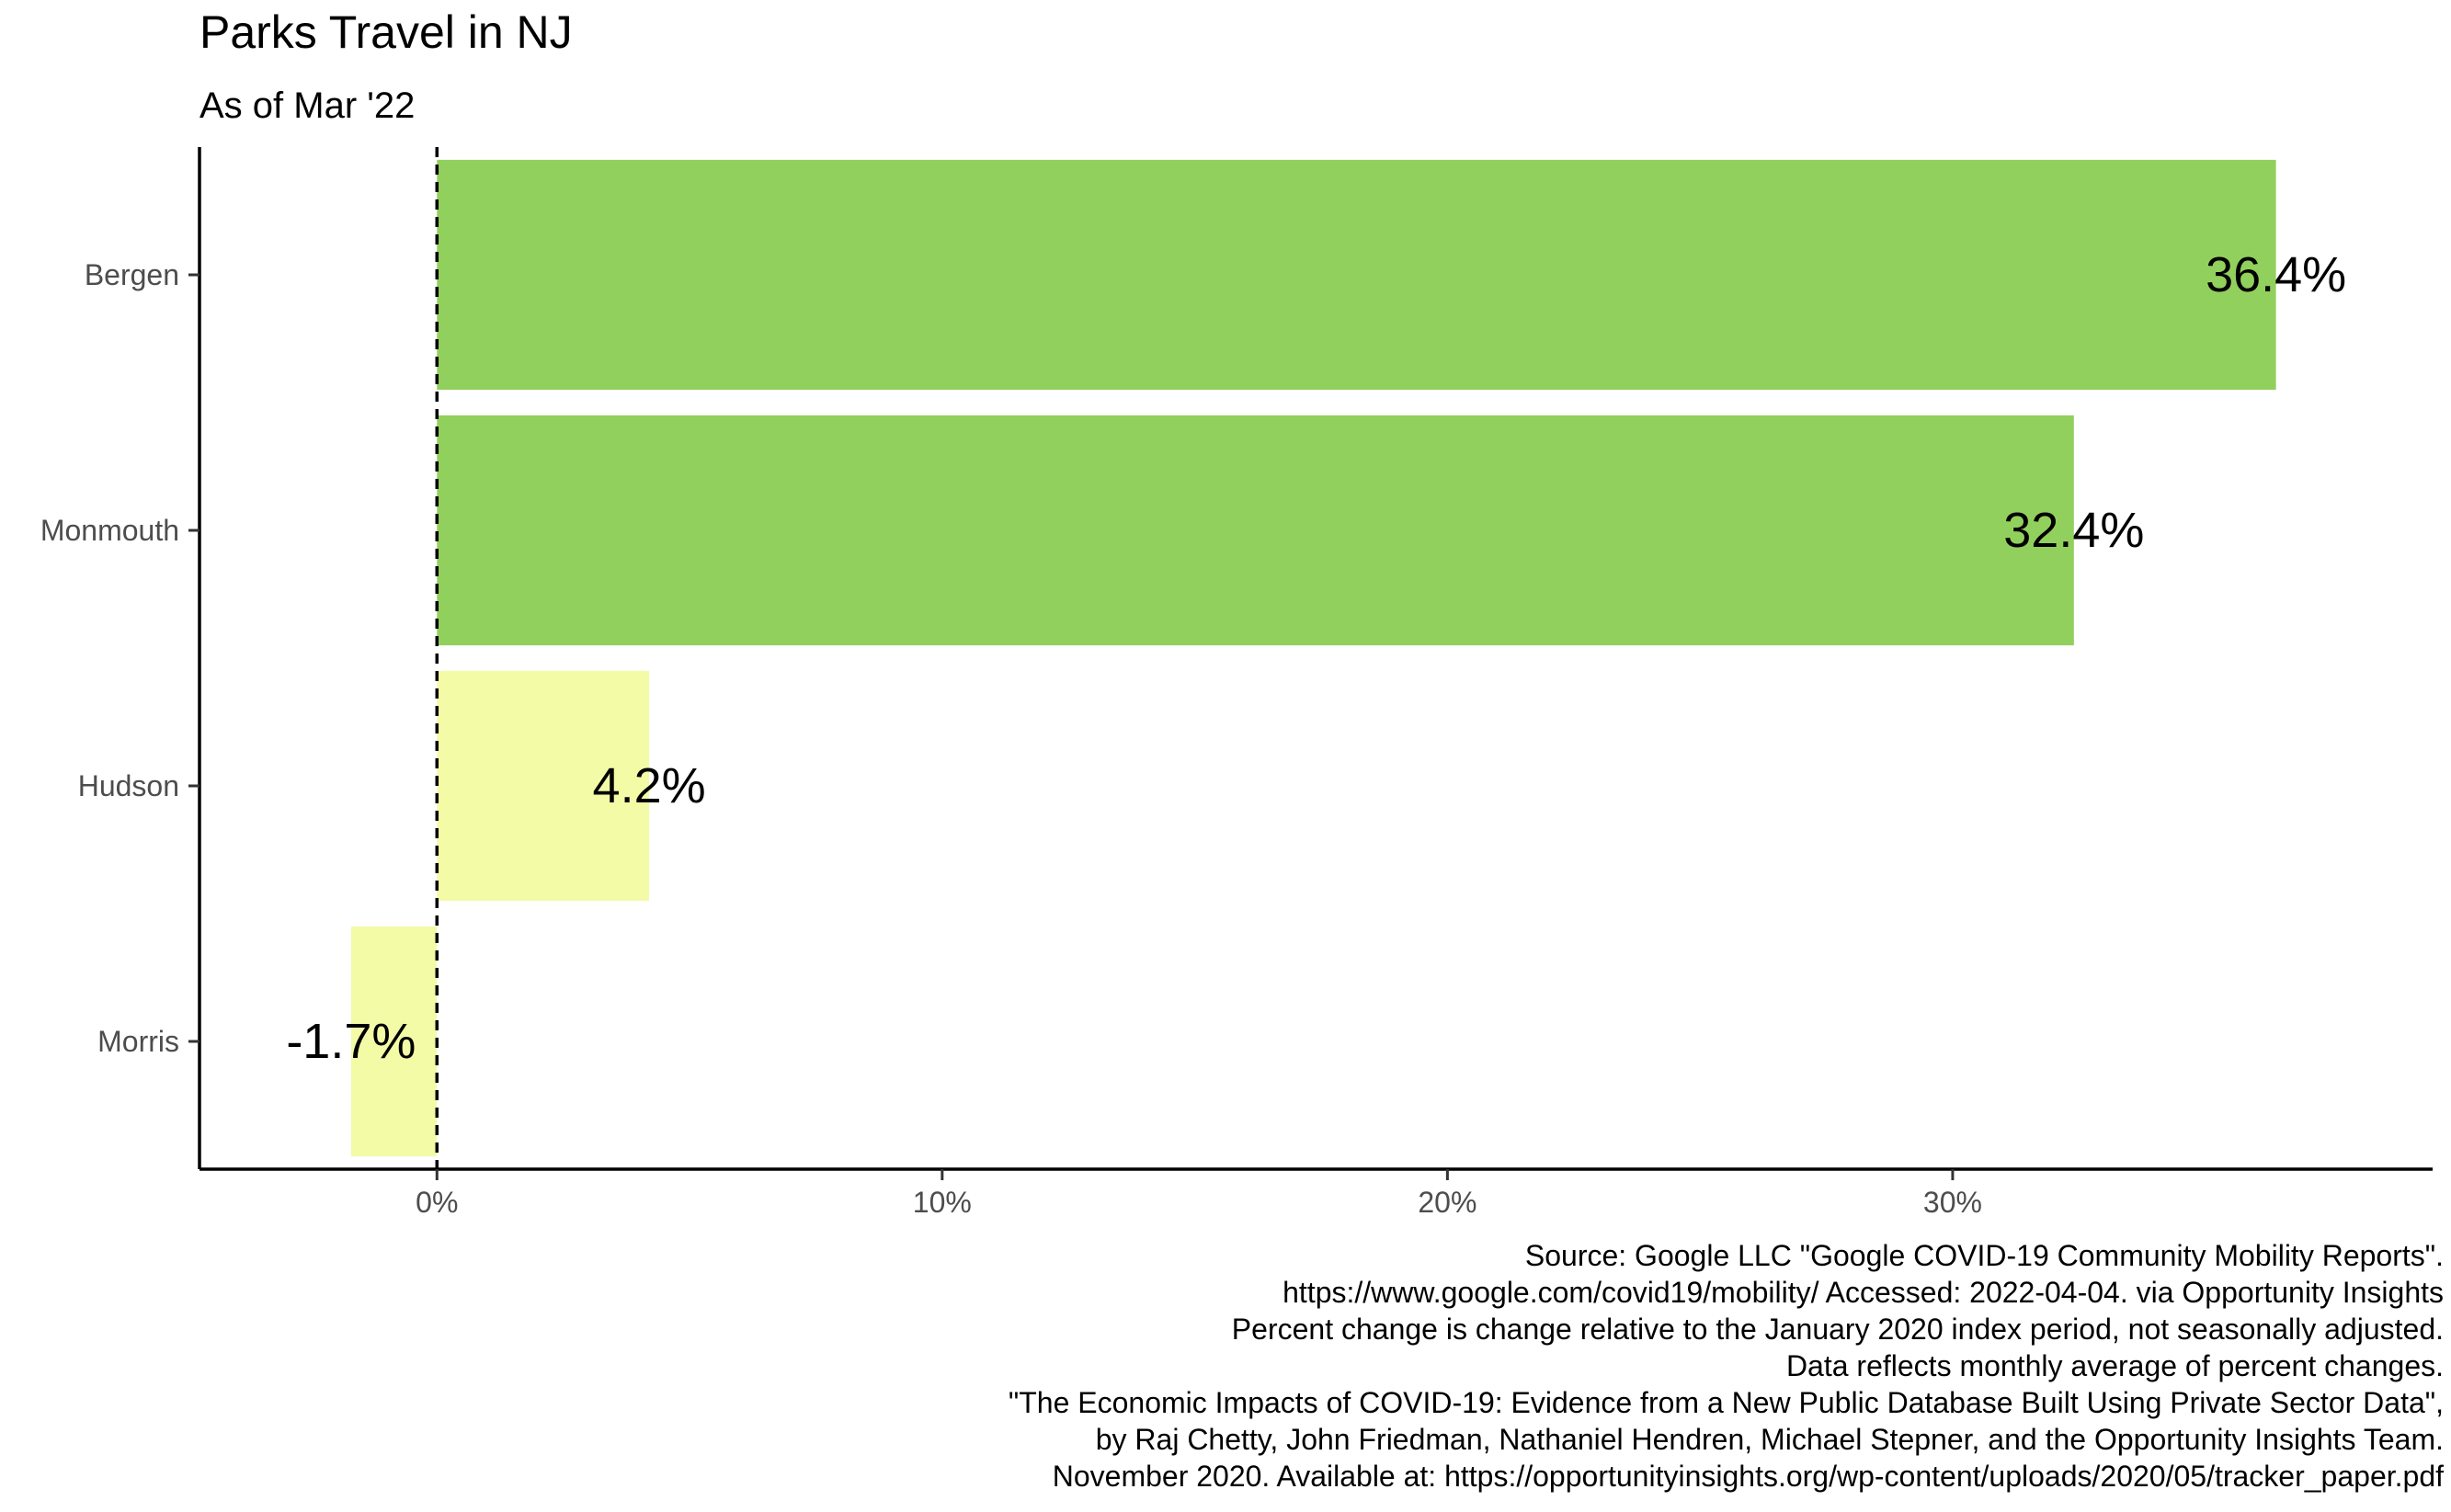 This screenshot has height=1512, width=2451. I want to click on y-tick-label: Bergen, so click(132, 275).